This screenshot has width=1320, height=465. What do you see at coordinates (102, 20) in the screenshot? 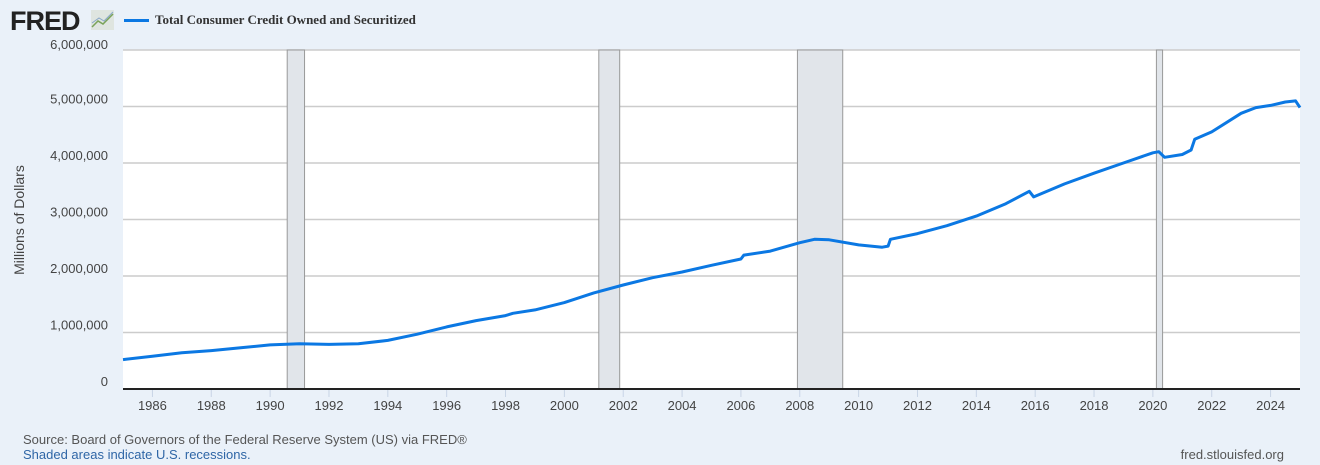
I see `fred-logo-chart-icon` at bounding box center [102, 20].